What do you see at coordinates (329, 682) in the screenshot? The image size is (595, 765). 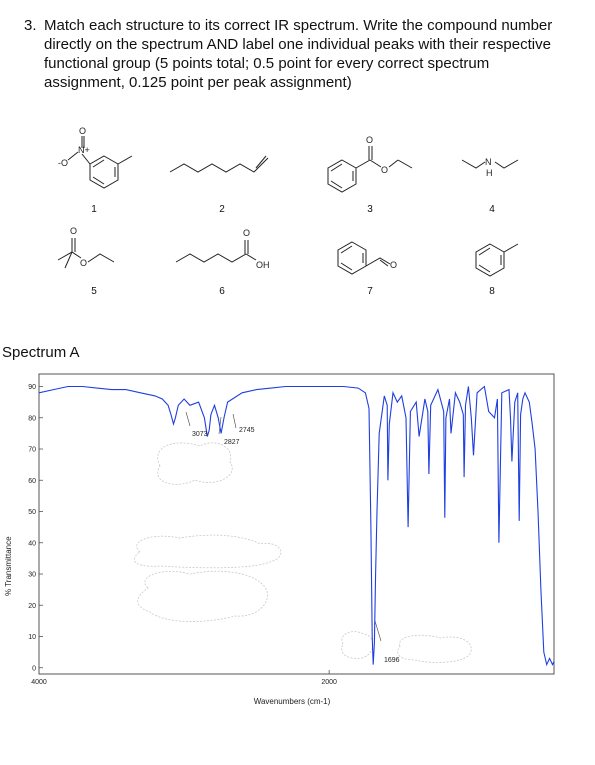 I see `x-tick-label: 2000` at bounding box center [329, 682].